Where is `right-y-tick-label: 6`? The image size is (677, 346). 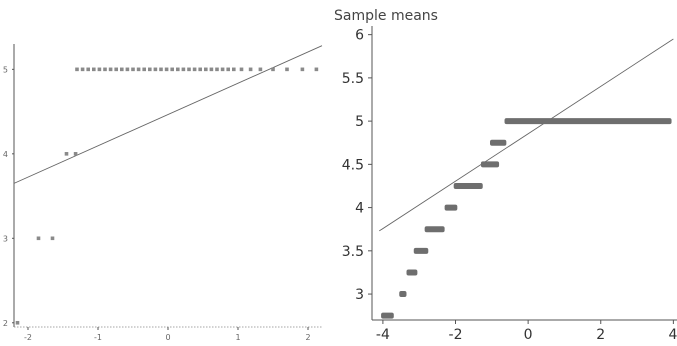 right-y-tick-label: 6 is located at coordinates (359, 36).